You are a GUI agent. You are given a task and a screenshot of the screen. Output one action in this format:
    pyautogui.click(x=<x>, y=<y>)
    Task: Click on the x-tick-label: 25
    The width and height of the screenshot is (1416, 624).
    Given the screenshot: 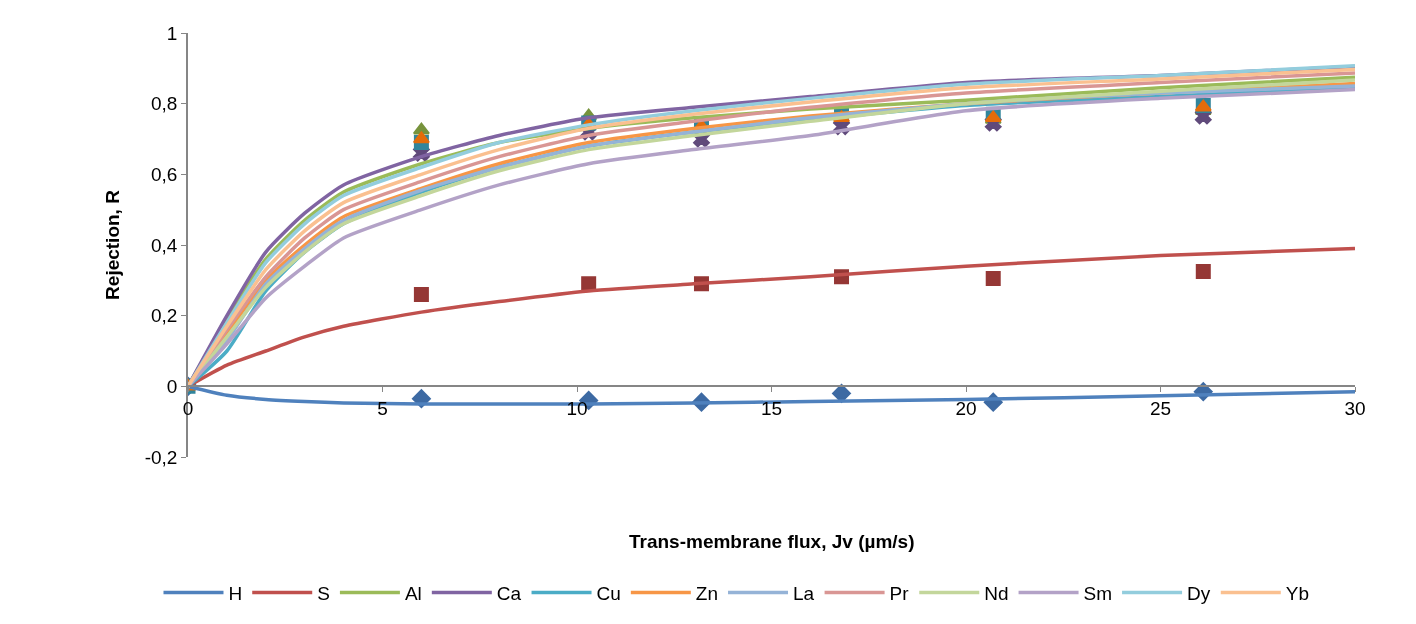 What is the action you would take?
    pyautogui.click(x=1160, y=408)
    